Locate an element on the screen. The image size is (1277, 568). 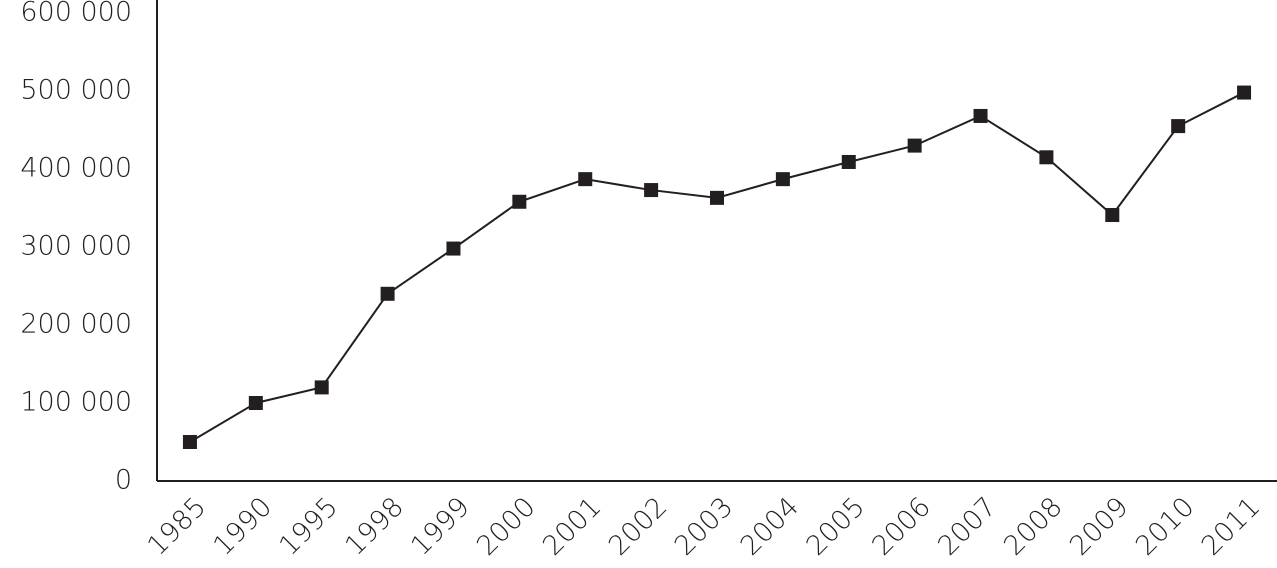
y-tick-label: 0 is located at coordinates (123, 480).